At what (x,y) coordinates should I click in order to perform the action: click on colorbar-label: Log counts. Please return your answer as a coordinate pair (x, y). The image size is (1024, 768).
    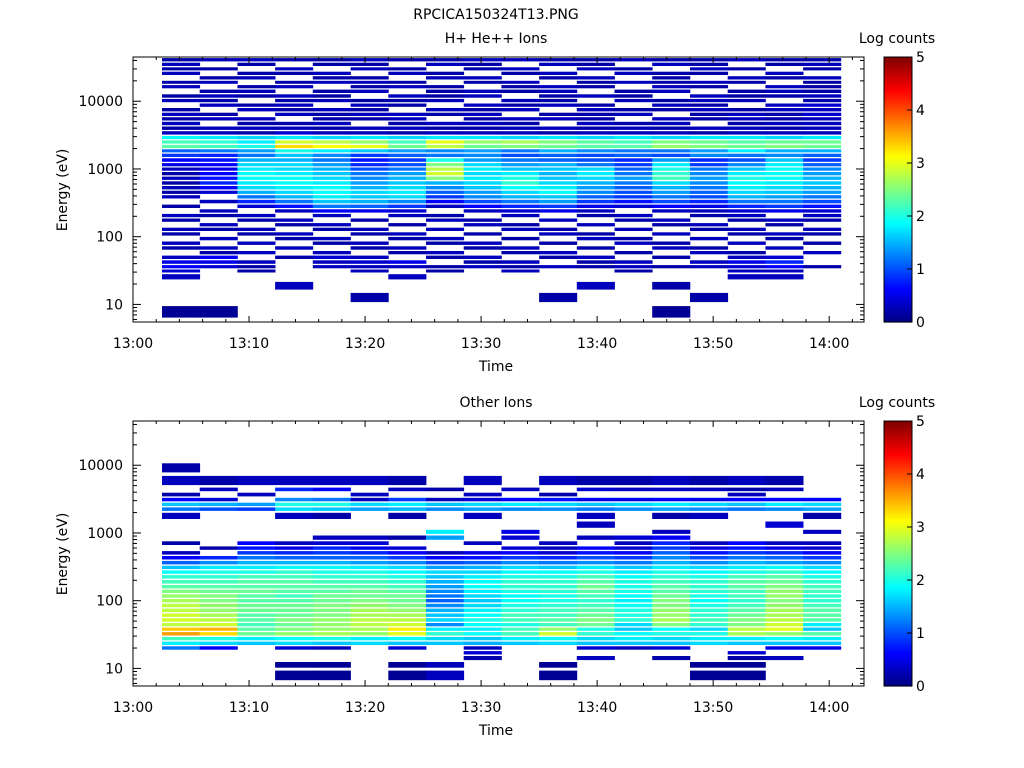
    Looking at the image, I should click on (897, 39).